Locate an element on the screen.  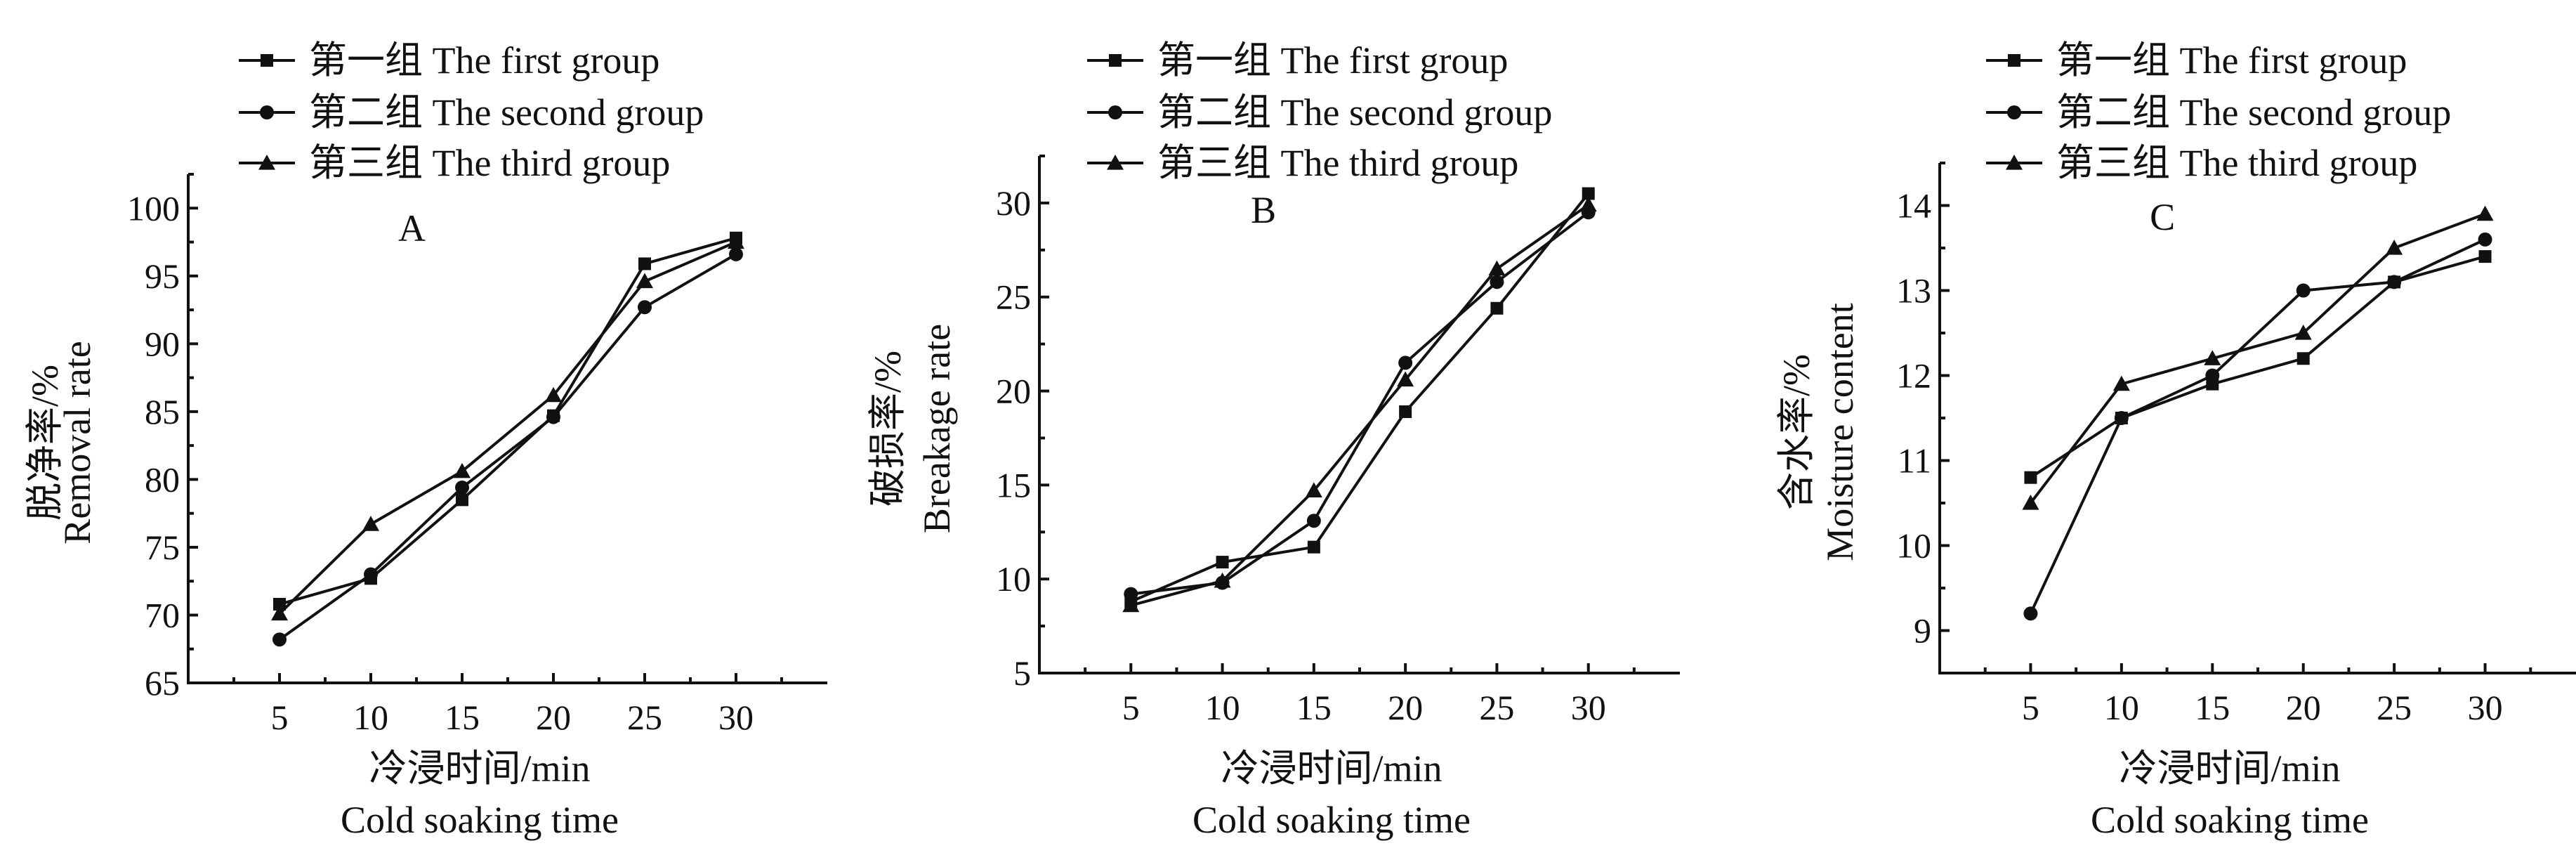
y-tick-label: 100 is located at coordinates (153, 208).